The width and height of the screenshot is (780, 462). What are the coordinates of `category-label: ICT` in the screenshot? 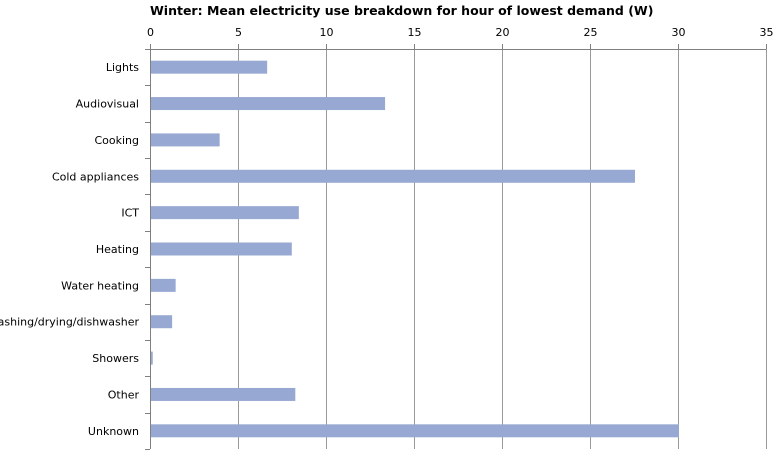 It's located at (130, 213).